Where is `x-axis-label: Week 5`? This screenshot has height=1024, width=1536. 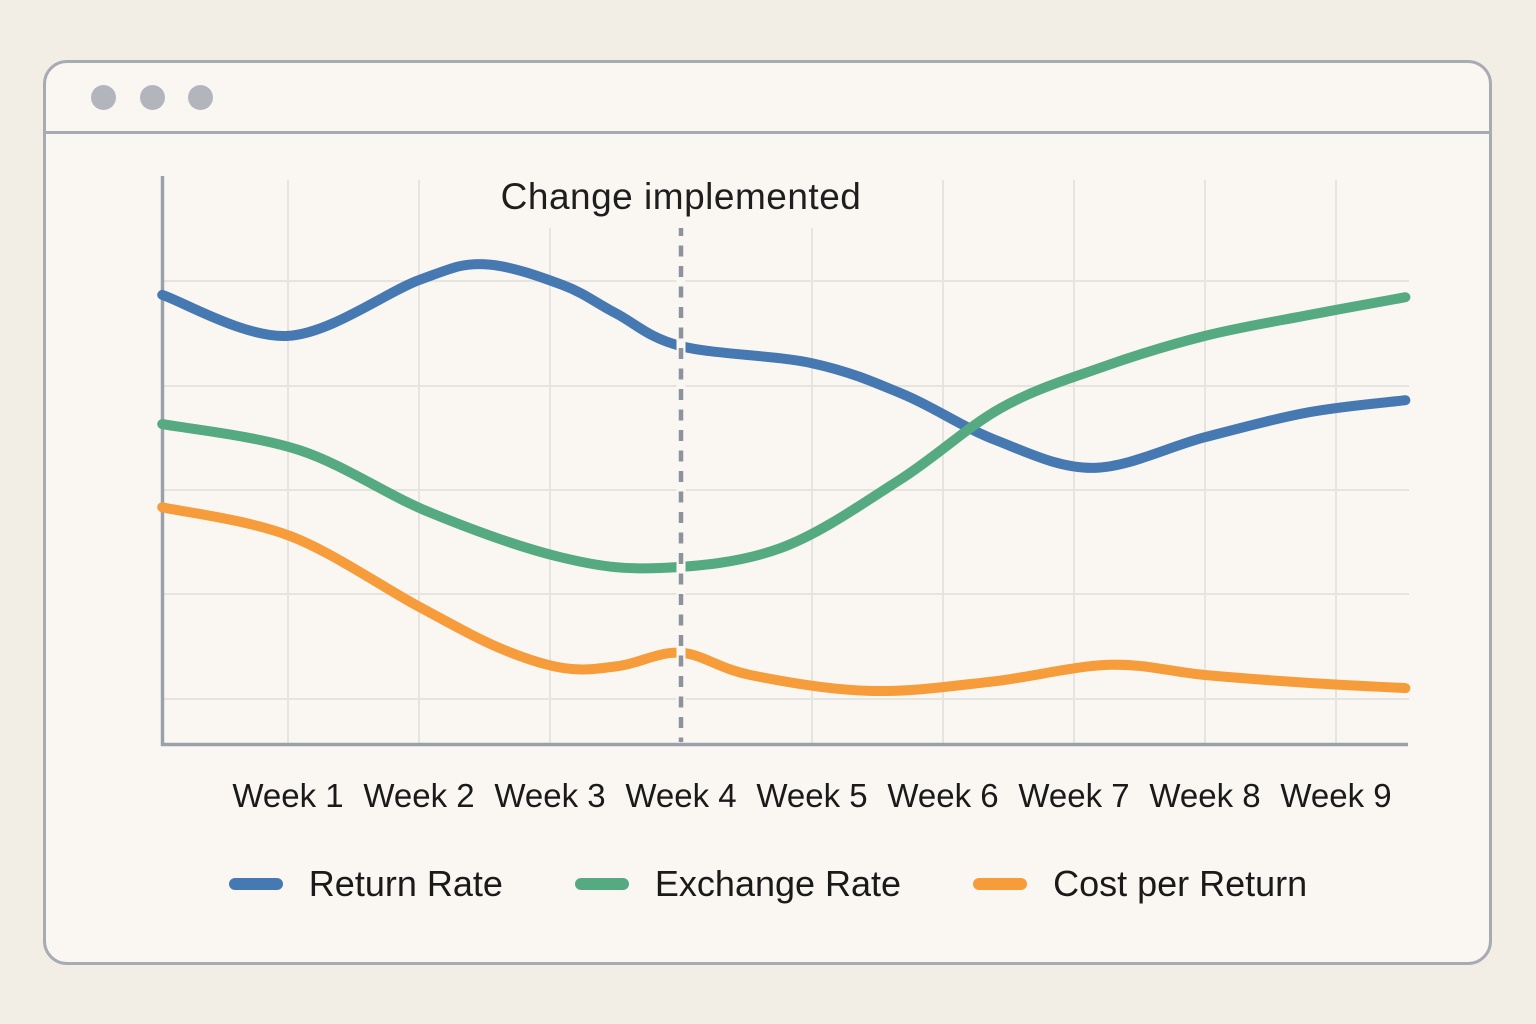
x-axis-label: Week 5 is located at coordinates (812, 795).